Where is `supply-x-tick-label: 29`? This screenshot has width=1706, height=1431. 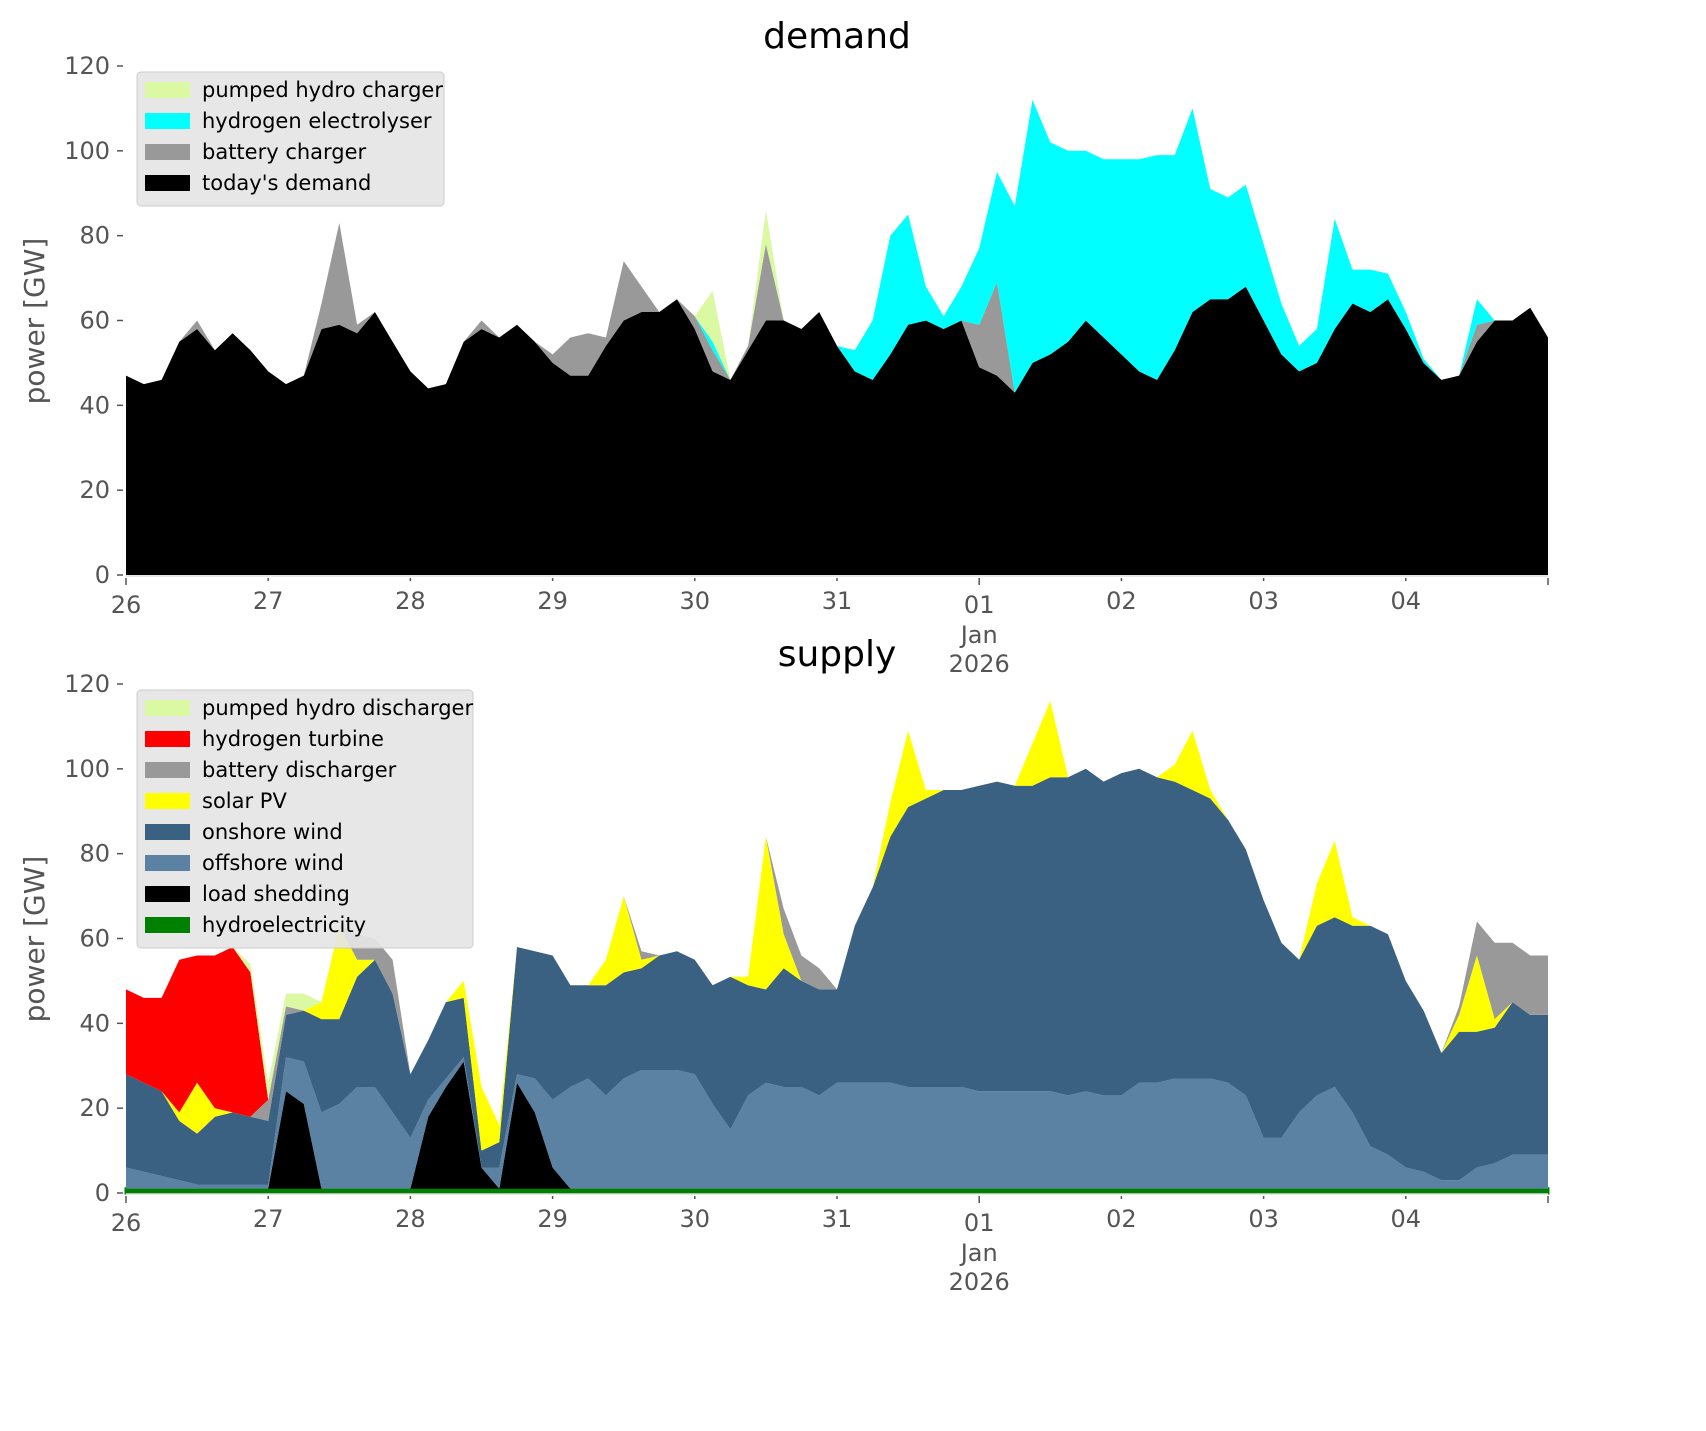 supply-x-tick-label: 29 is located at coordinates (552, 1219).